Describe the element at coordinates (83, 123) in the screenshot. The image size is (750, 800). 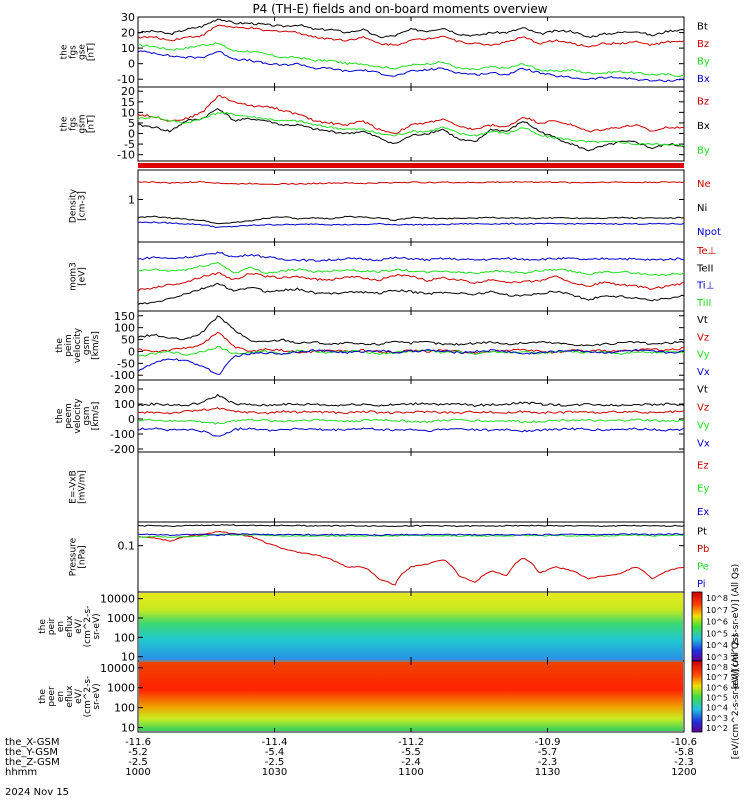
I see `ylabel-line: gsm` at that location.